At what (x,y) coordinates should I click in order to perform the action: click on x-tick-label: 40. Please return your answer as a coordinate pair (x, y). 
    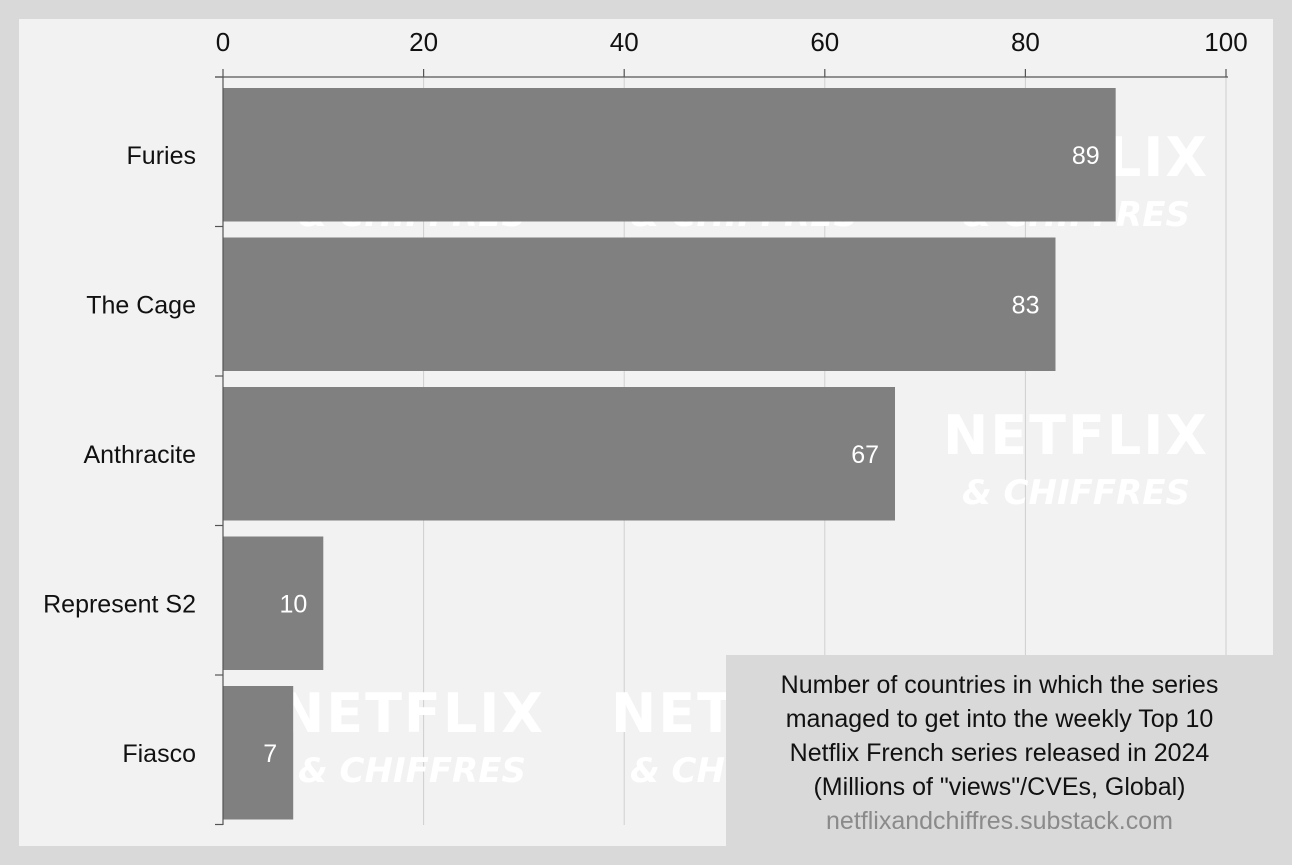
    Looking at the image, I should click on (624, 42).